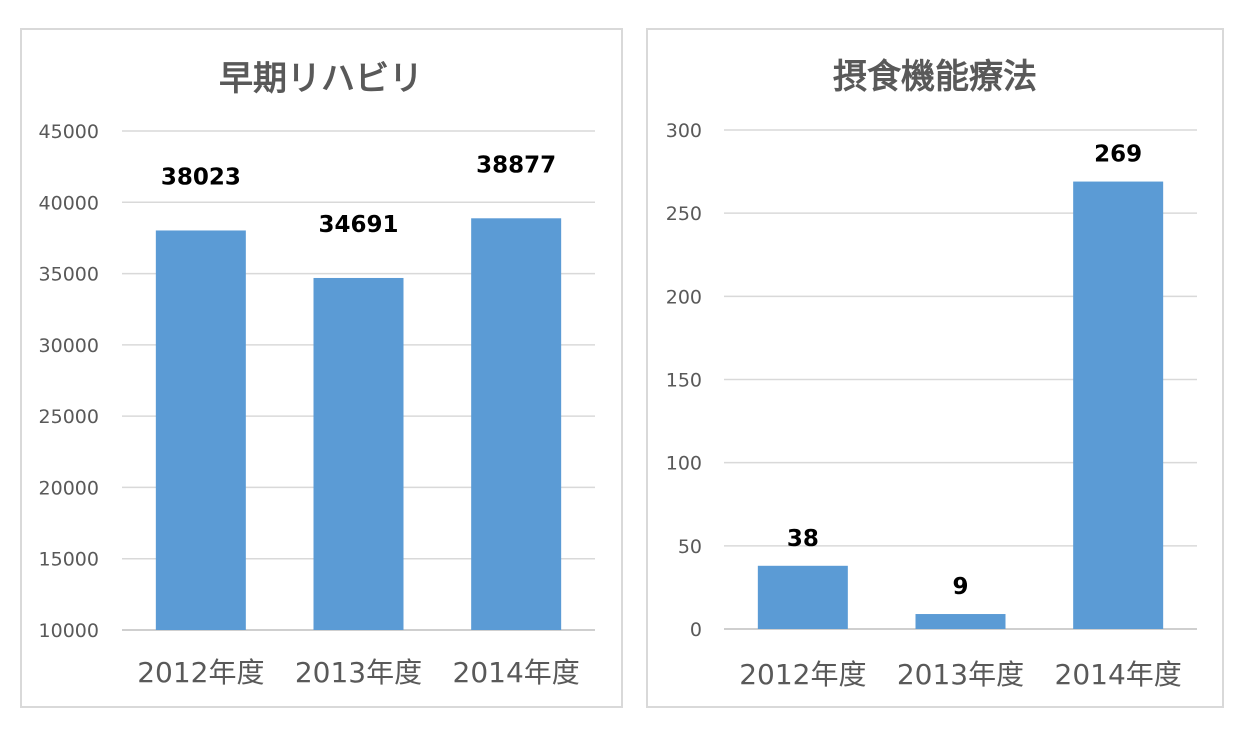 This screenshot has height=731, width=1240. I want to click on y-tick-label: 40000, so click(69, 203).